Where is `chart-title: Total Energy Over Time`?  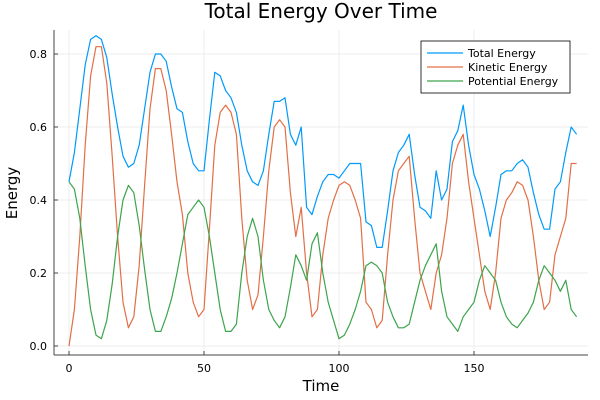
chart-title: Total Energy Over Time is located at coordinates (321, 11).